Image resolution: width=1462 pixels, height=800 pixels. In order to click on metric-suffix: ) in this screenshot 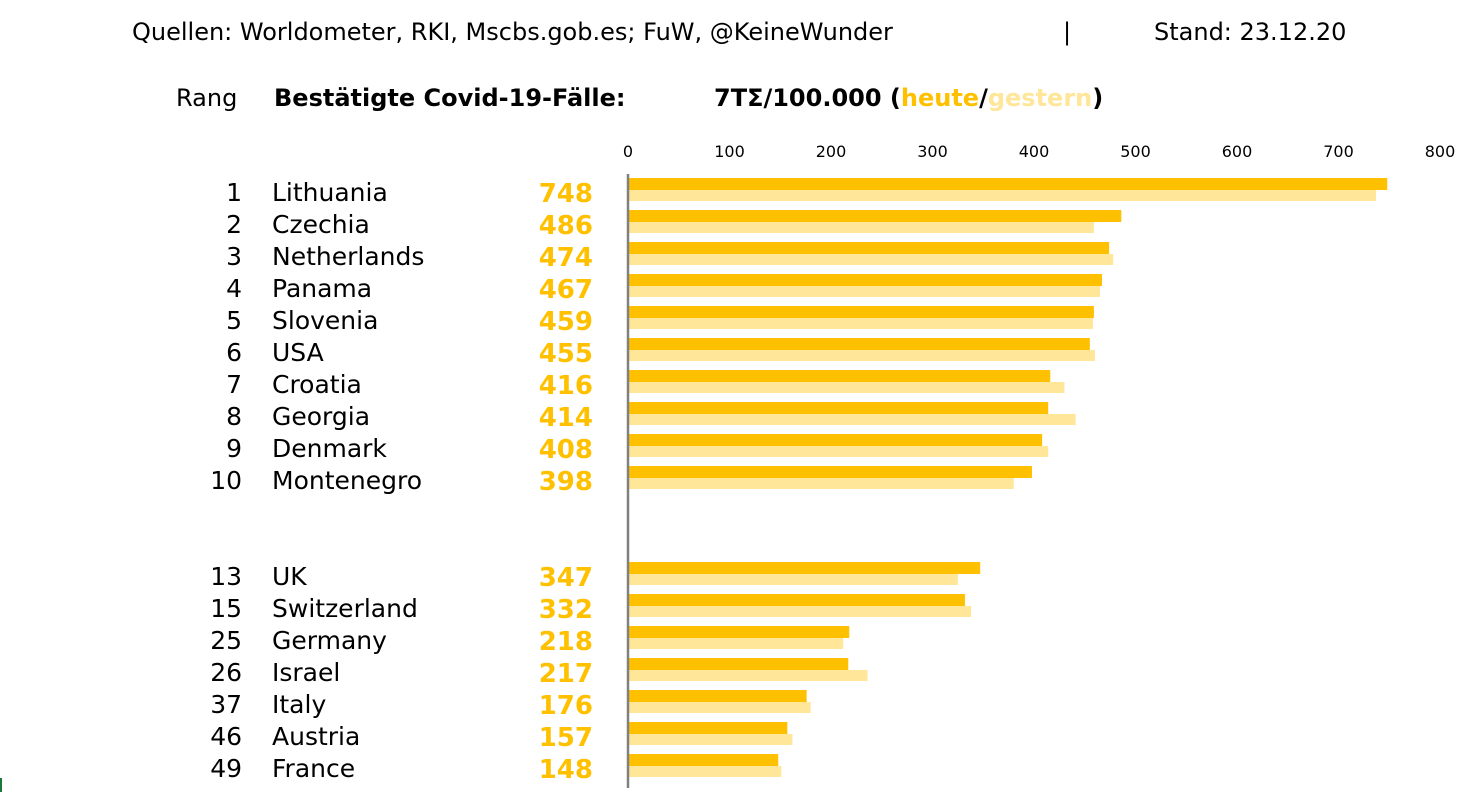, I will do `click(1098, 98)`.